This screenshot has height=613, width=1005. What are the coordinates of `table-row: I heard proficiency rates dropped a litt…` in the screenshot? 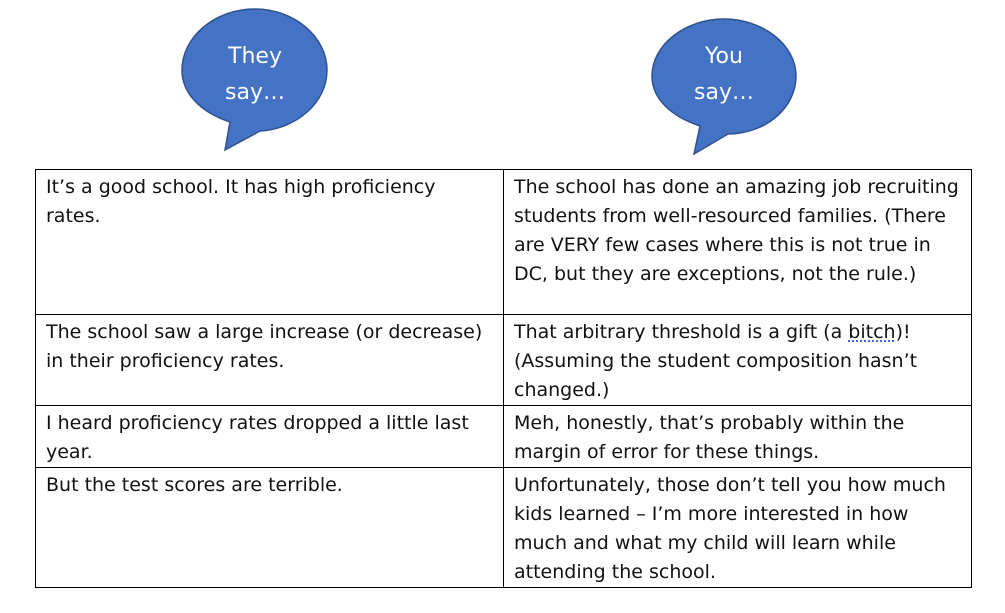 It's located at (503, 436).